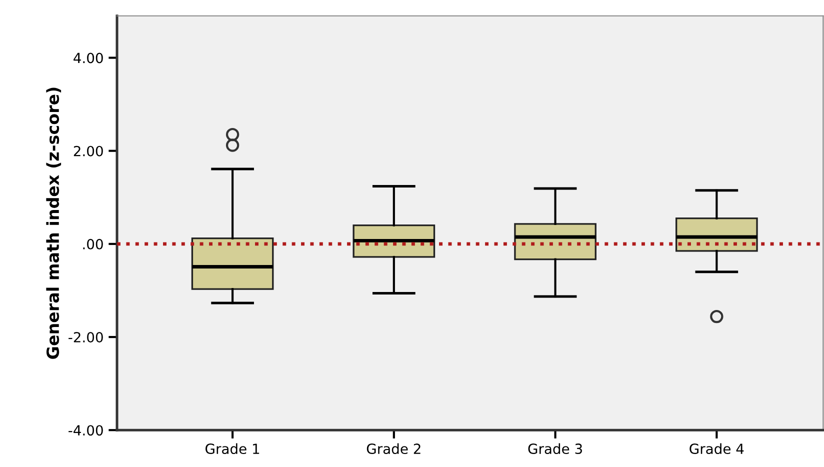 This screenshot has height=467, width=824. What do you see at coordinates (93, 244) in the screenshot?
I see `y-tick-label: .00` at bounding box center [93, 244].